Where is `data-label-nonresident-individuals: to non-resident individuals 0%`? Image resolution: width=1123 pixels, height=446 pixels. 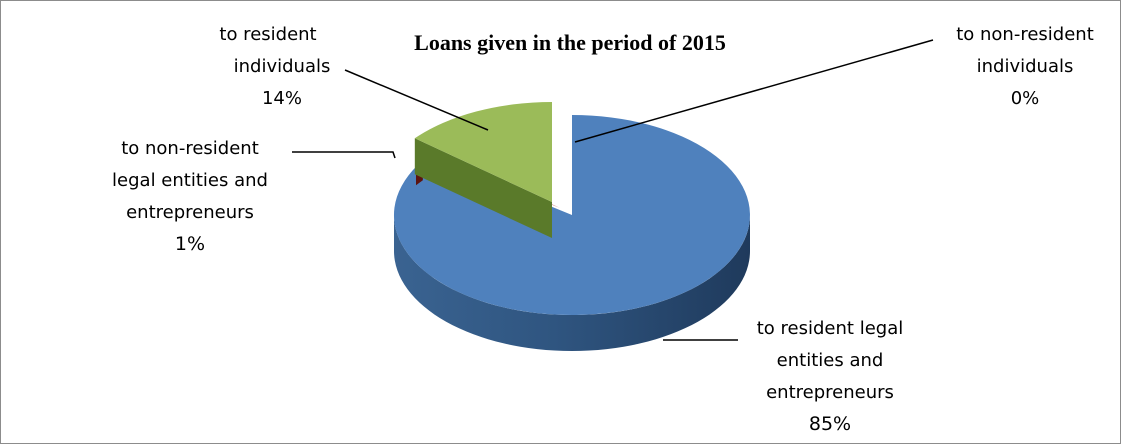 data-label-nonresident-individuals: to non-resident individuals 0% is located at coordinates (1025, 66).